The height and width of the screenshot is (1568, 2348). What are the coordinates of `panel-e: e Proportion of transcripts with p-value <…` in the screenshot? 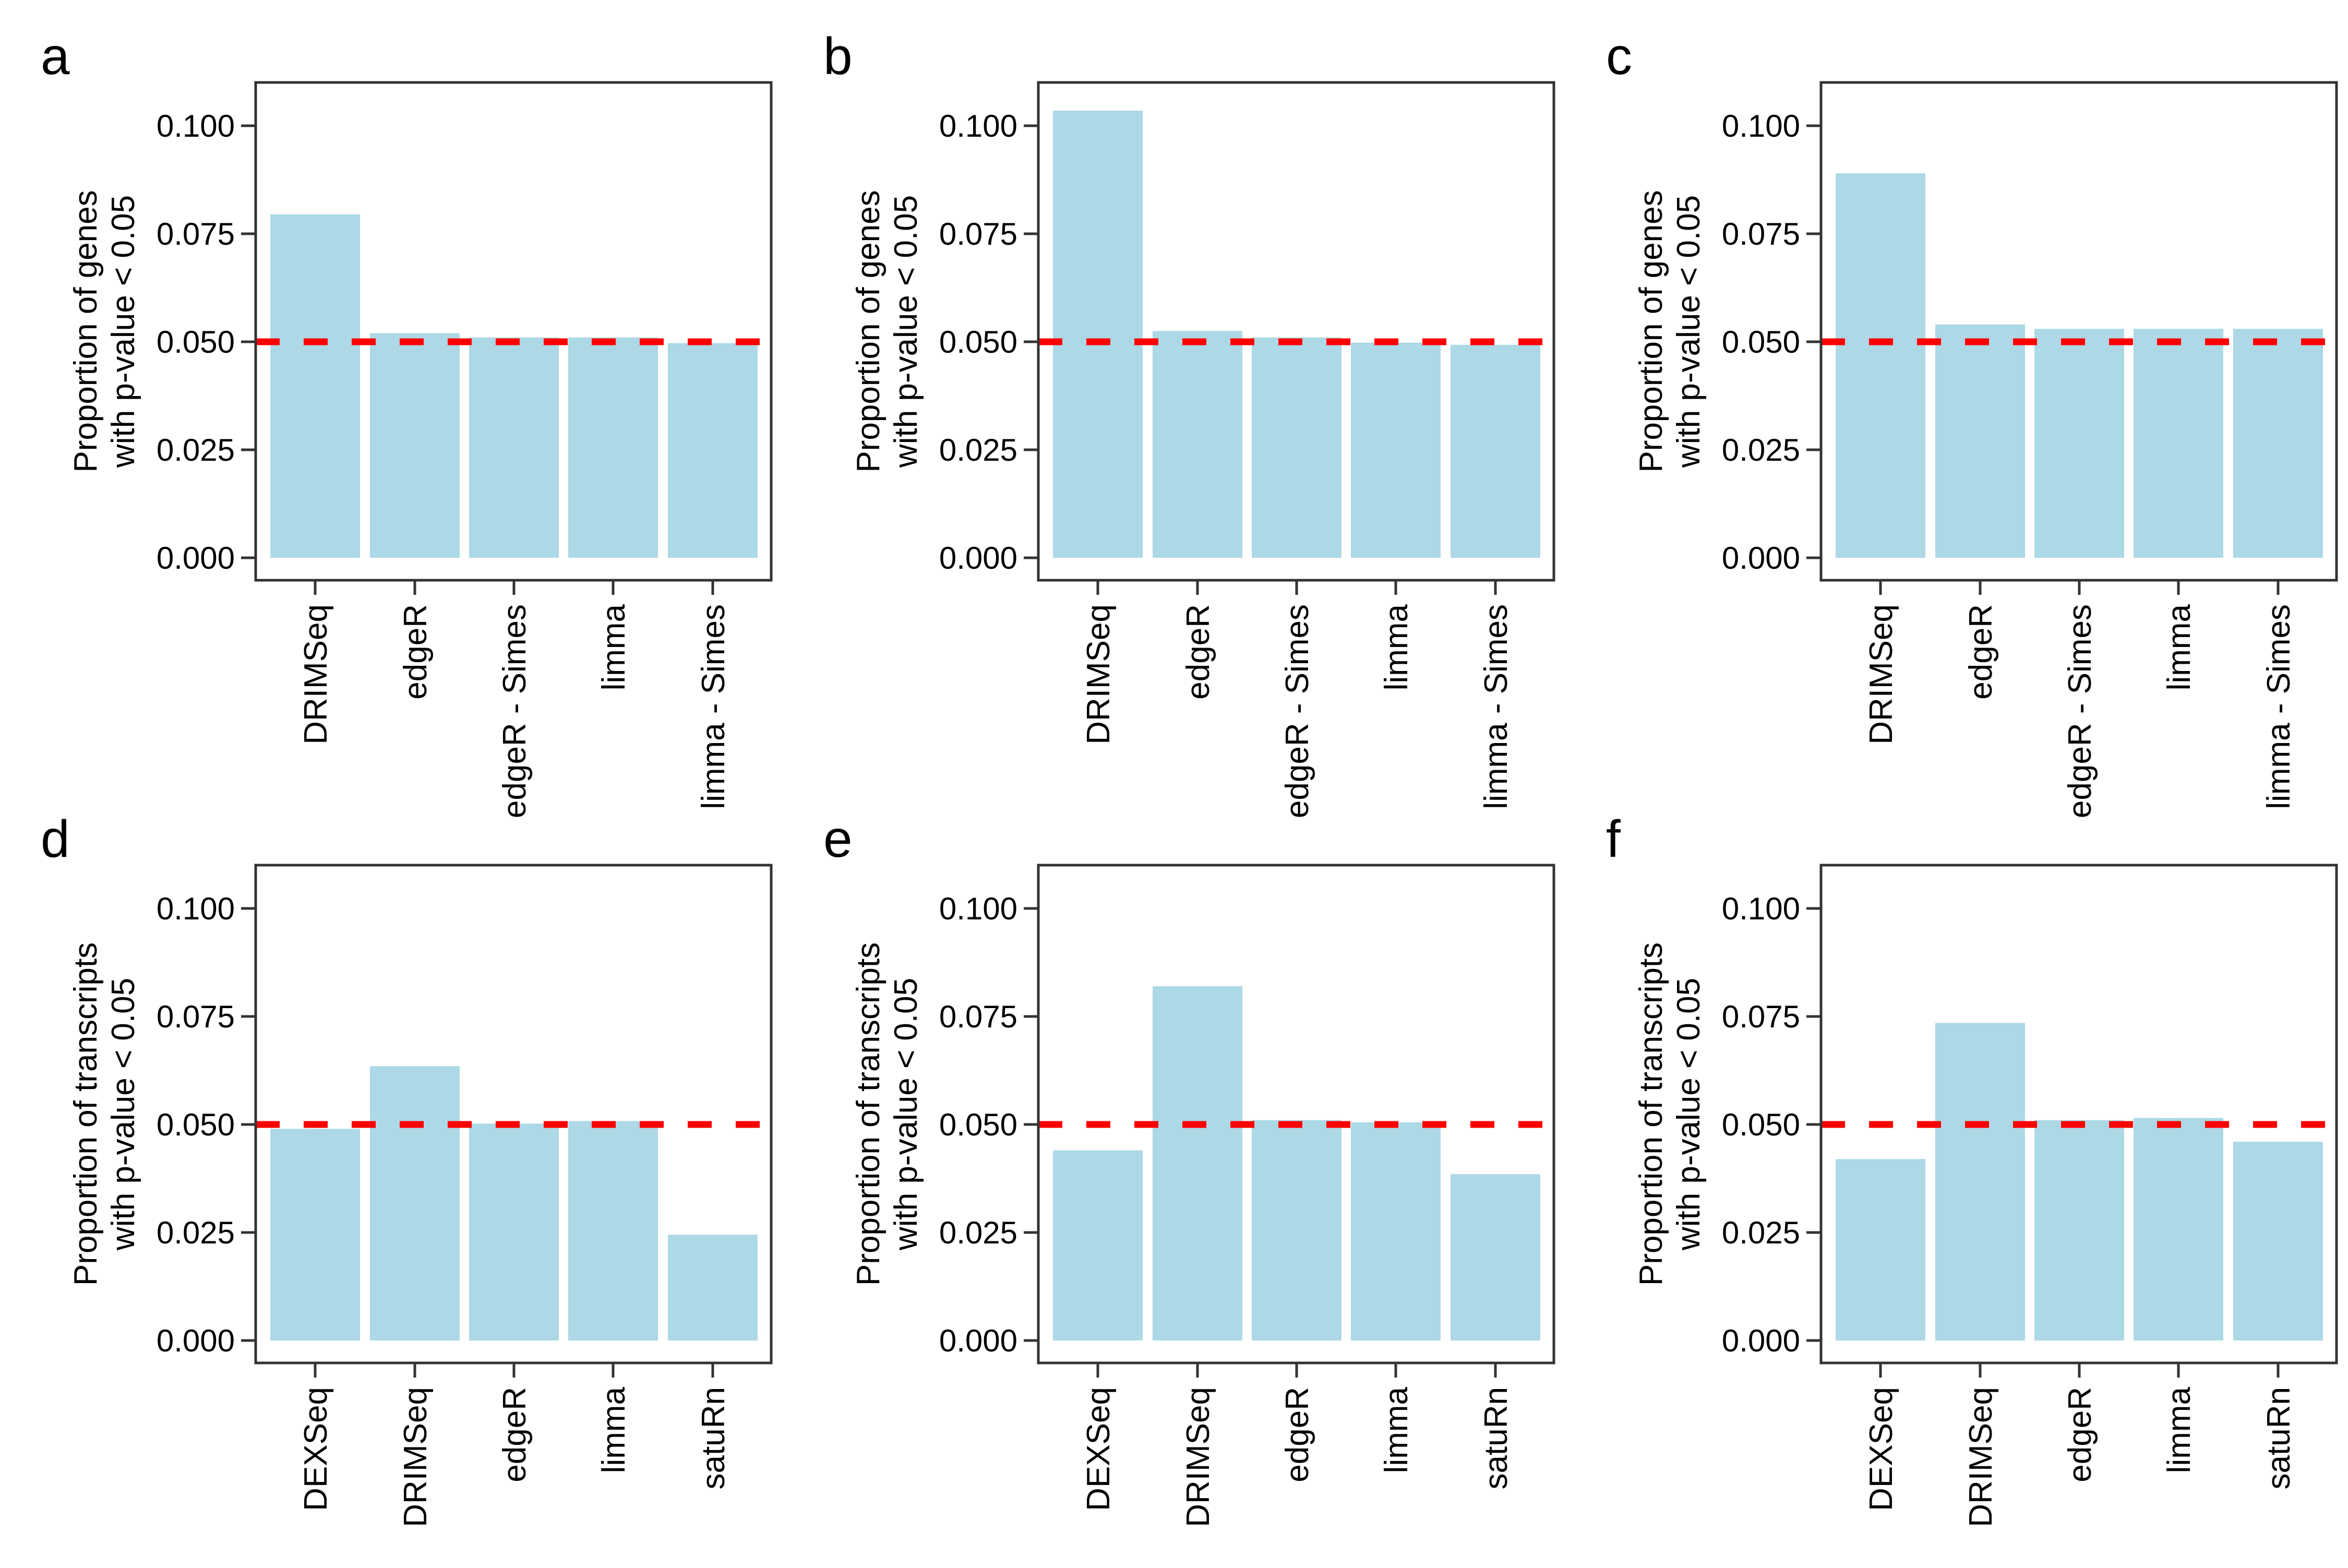 It's located at (1189, 1169).